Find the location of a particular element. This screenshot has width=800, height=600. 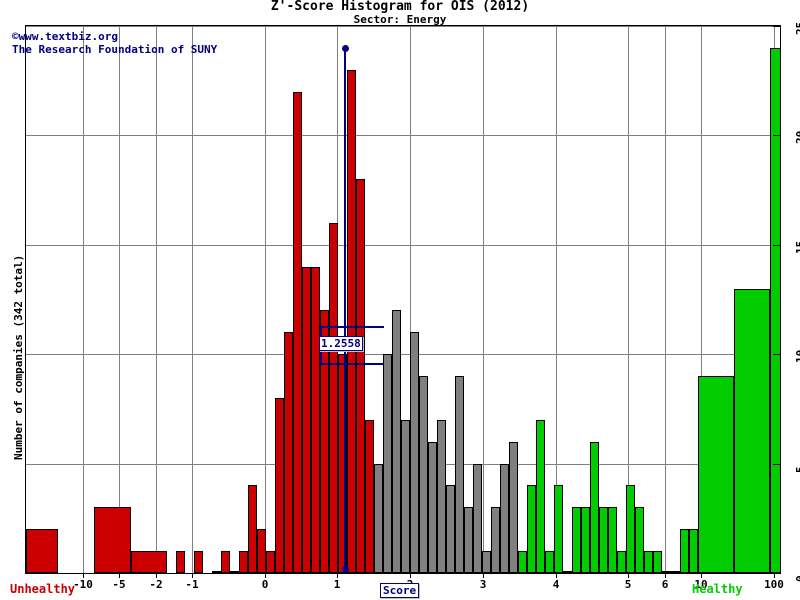

y-axis-tick-label: 0 is located at coordinates (797, 578).